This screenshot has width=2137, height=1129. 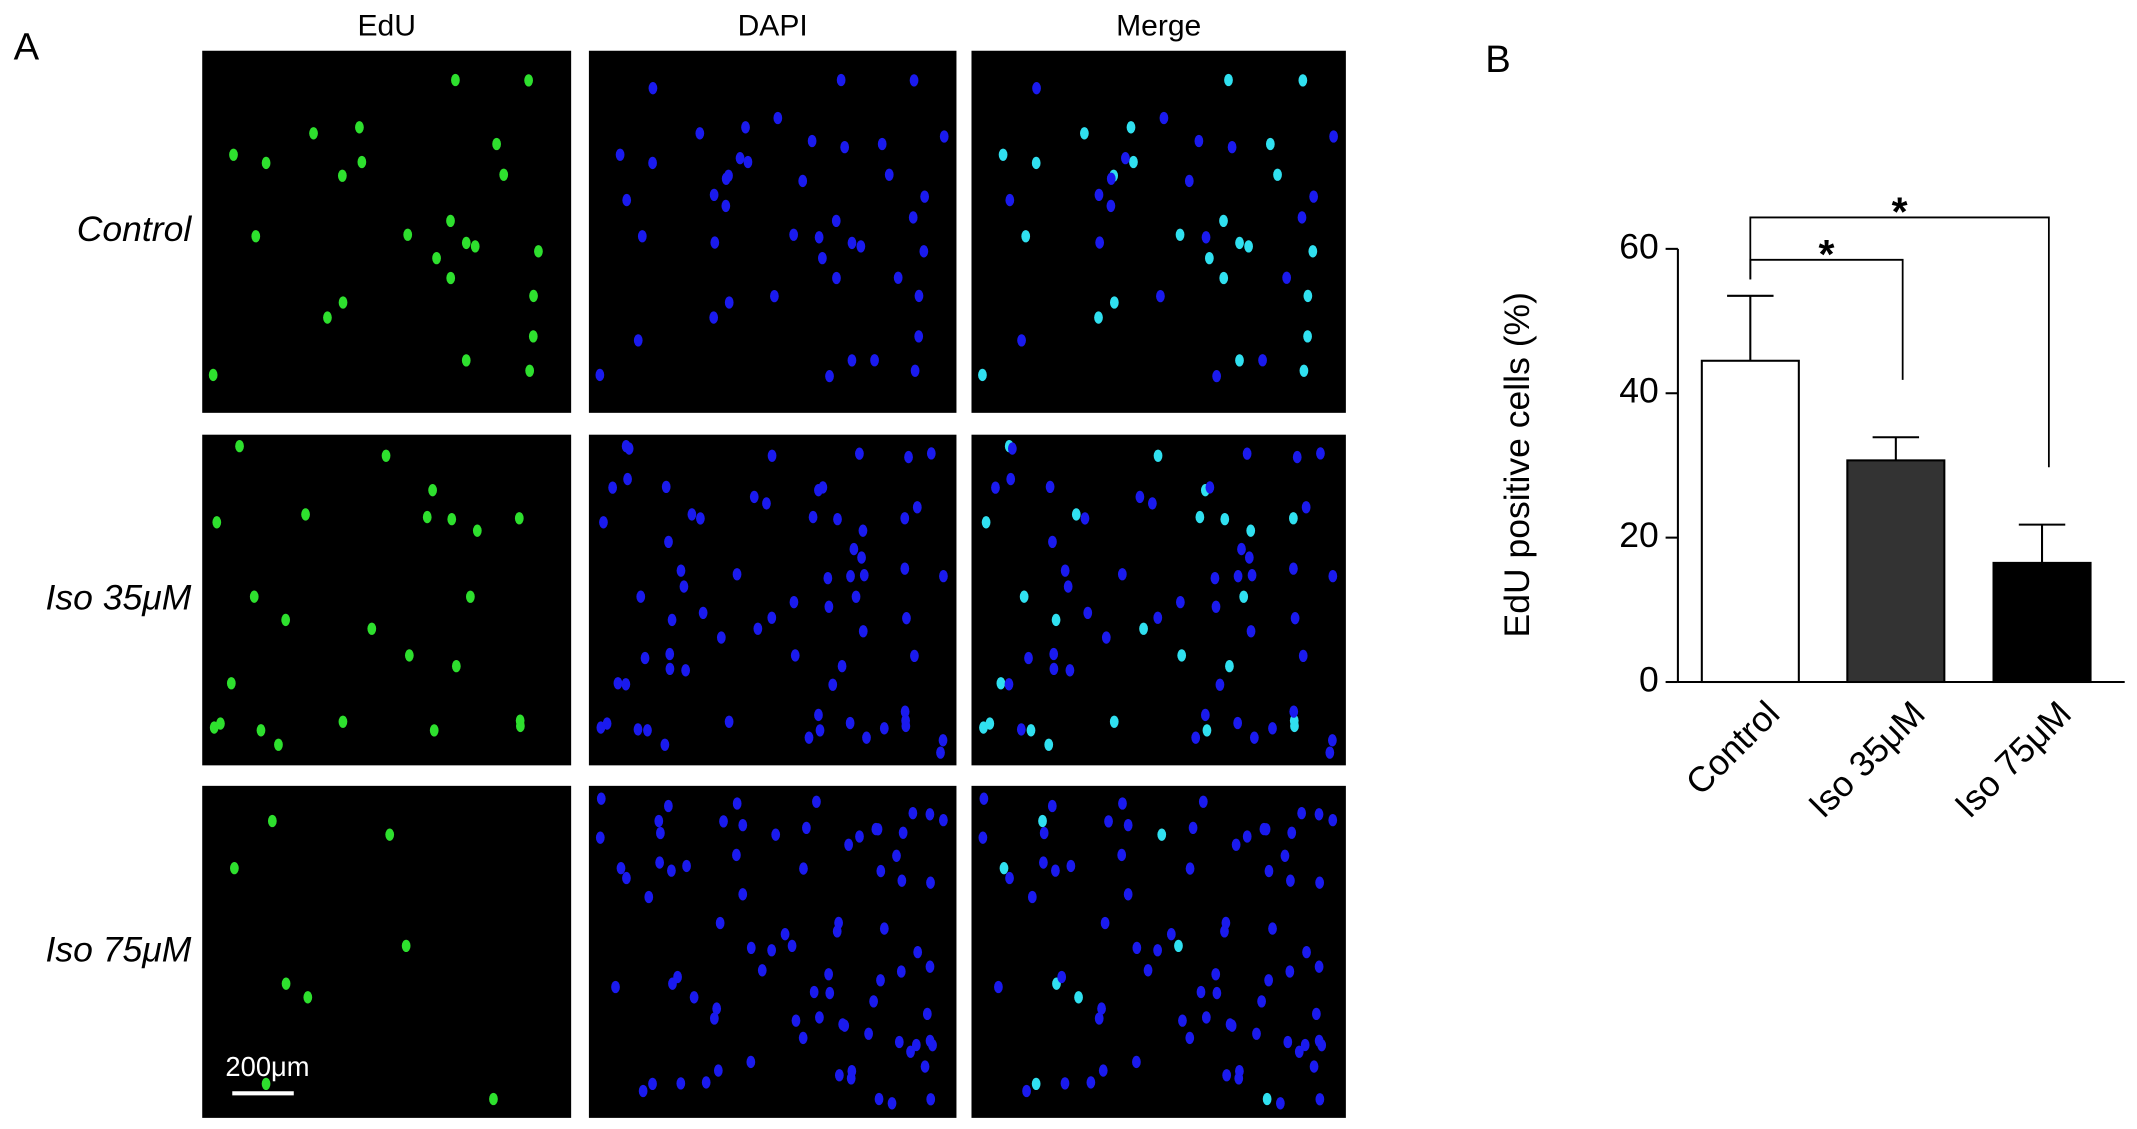 What do you see at coordinates (1498, 59) in the screenshot?
I see `panel-label: B` at bounding box center [1498, 59].